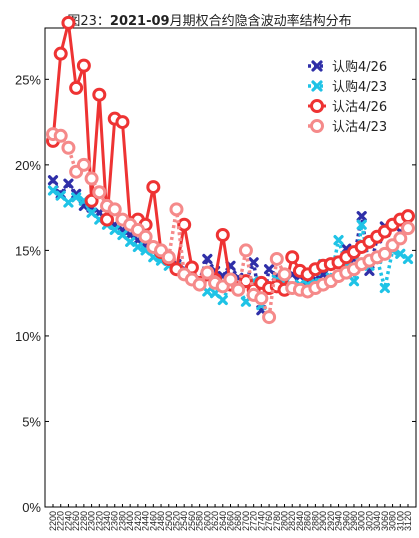 The image size is (419, 538). What do you see at coordinates (393, 521) in the screenshot?
I see `x-tick-label: 3080` at bounding box center [393, 521].